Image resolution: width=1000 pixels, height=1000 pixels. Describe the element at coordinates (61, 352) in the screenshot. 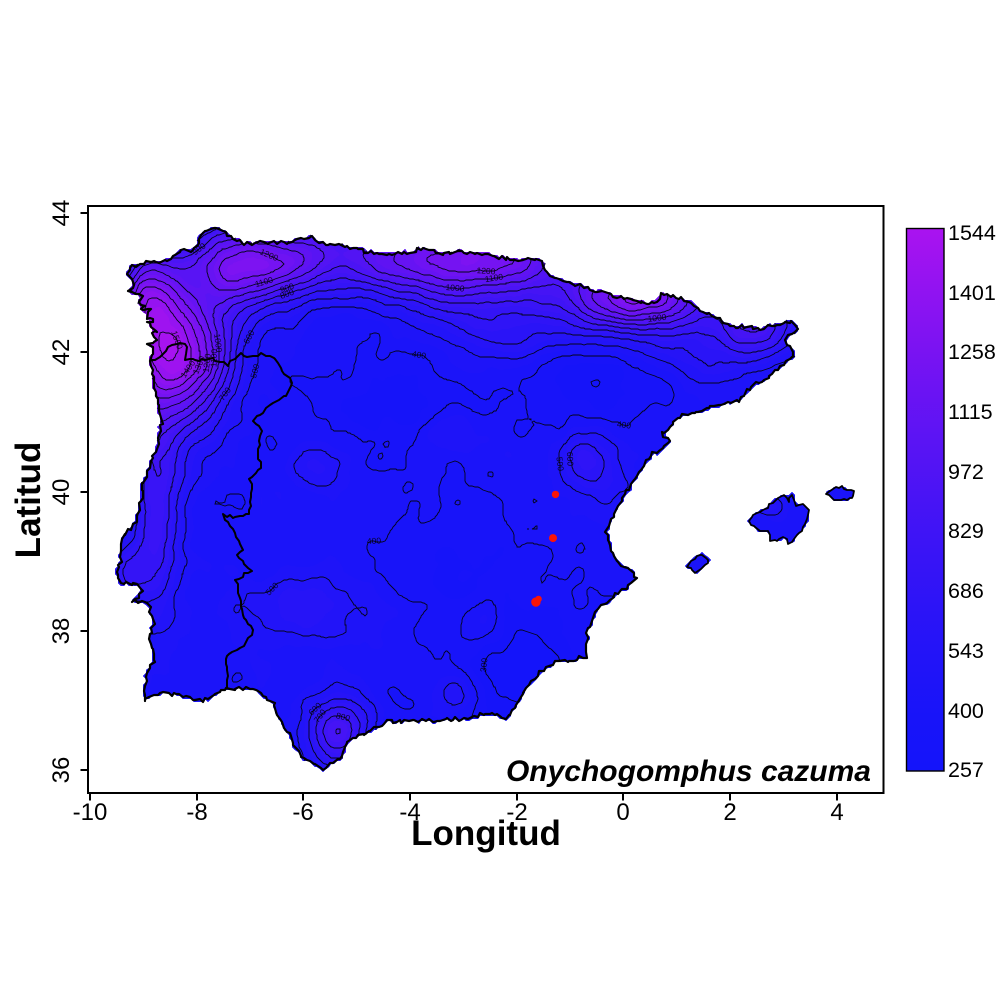

I see `svg-text: 42` at that location.